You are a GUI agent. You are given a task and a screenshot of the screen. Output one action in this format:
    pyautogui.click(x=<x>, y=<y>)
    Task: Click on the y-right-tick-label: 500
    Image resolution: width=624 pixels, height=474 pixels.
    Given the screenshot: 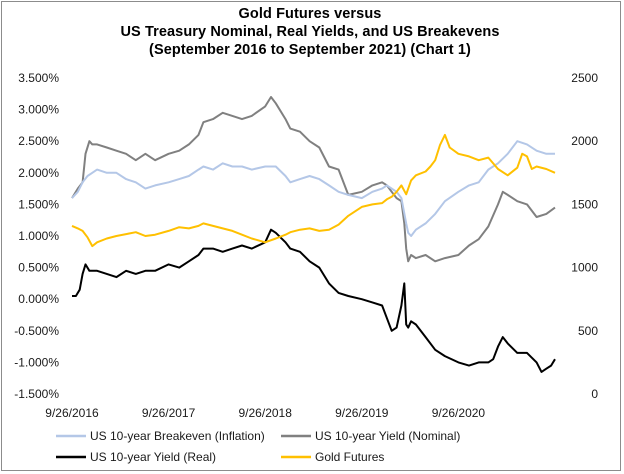 What is the action you would take?
    pyautogui.click(x=588, y=331)
    